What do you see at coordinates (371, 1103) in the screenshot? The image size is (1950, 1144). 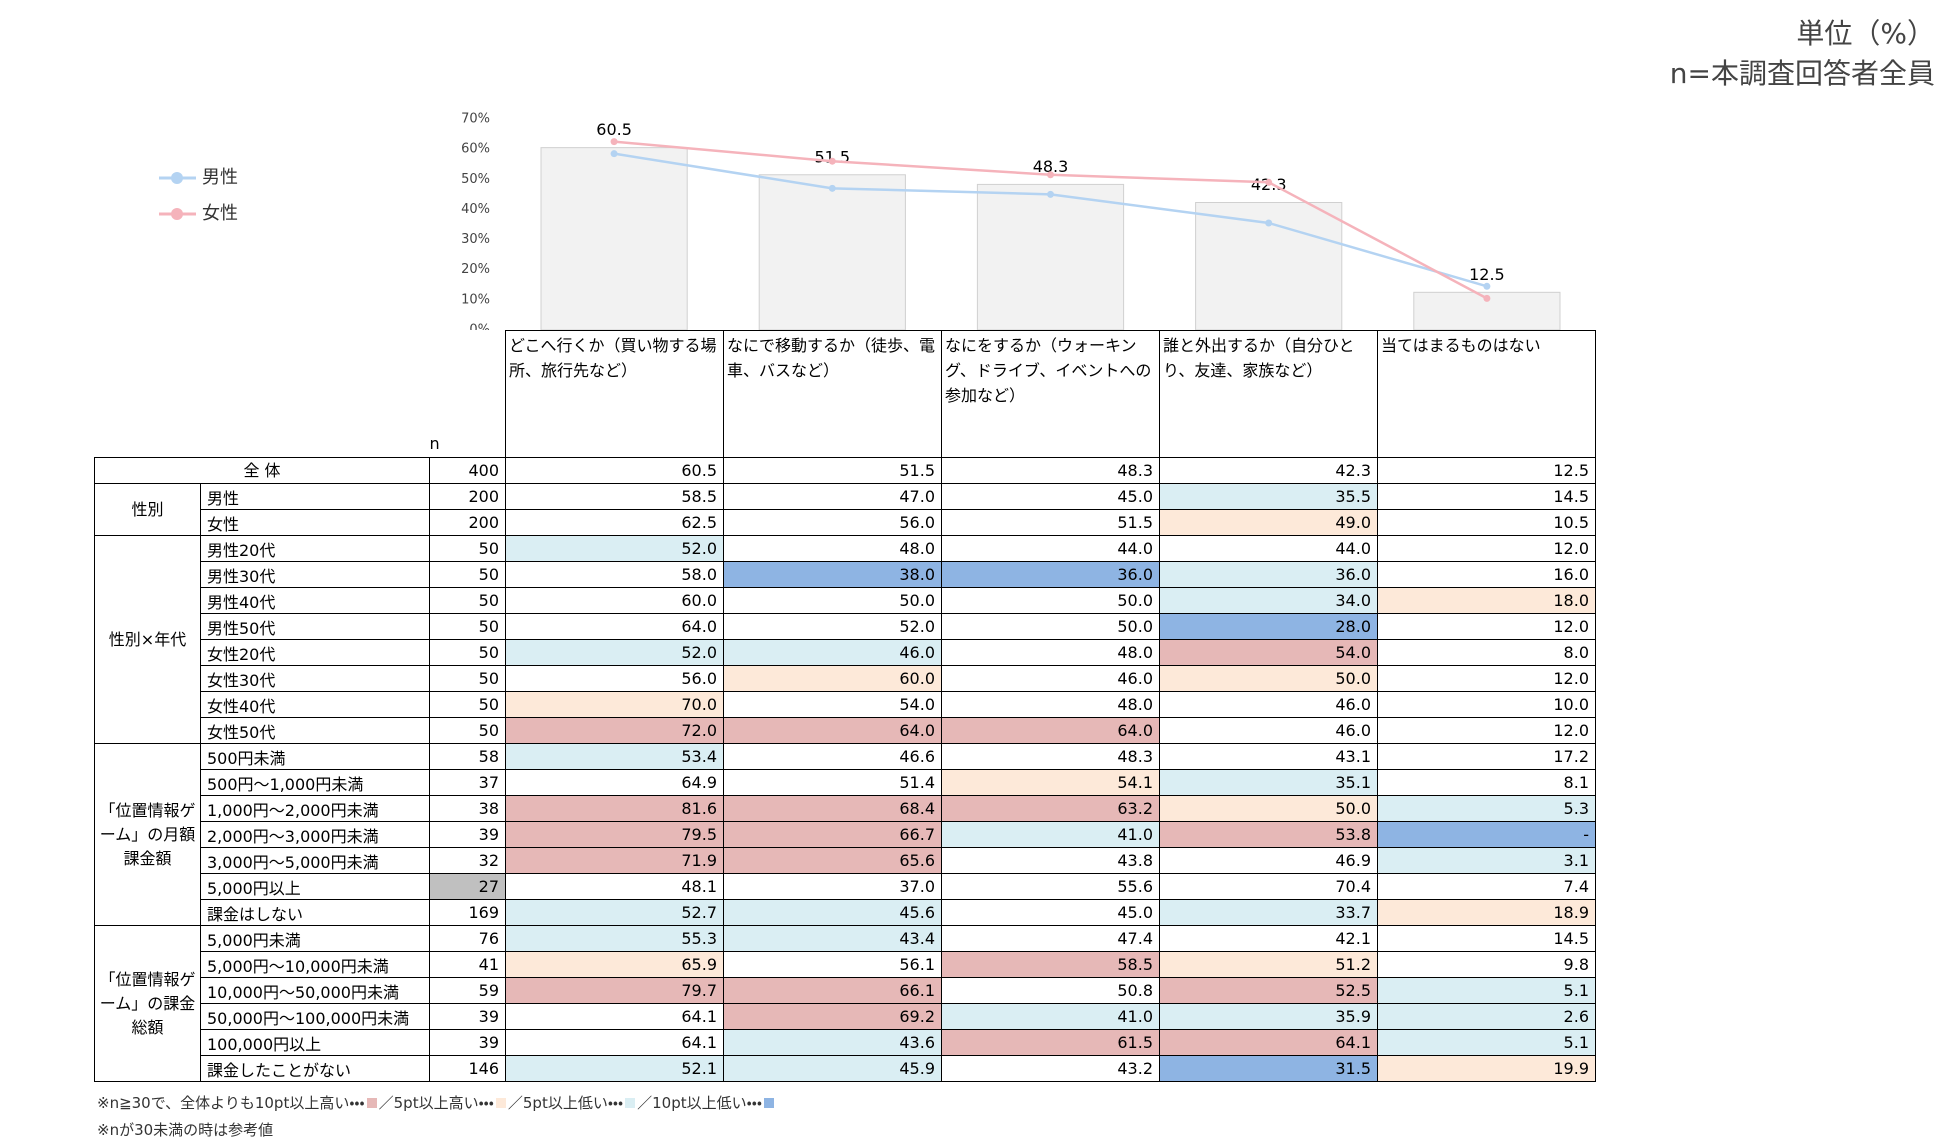 I see `footnote-swatch` at bounding box center [371, 1103].